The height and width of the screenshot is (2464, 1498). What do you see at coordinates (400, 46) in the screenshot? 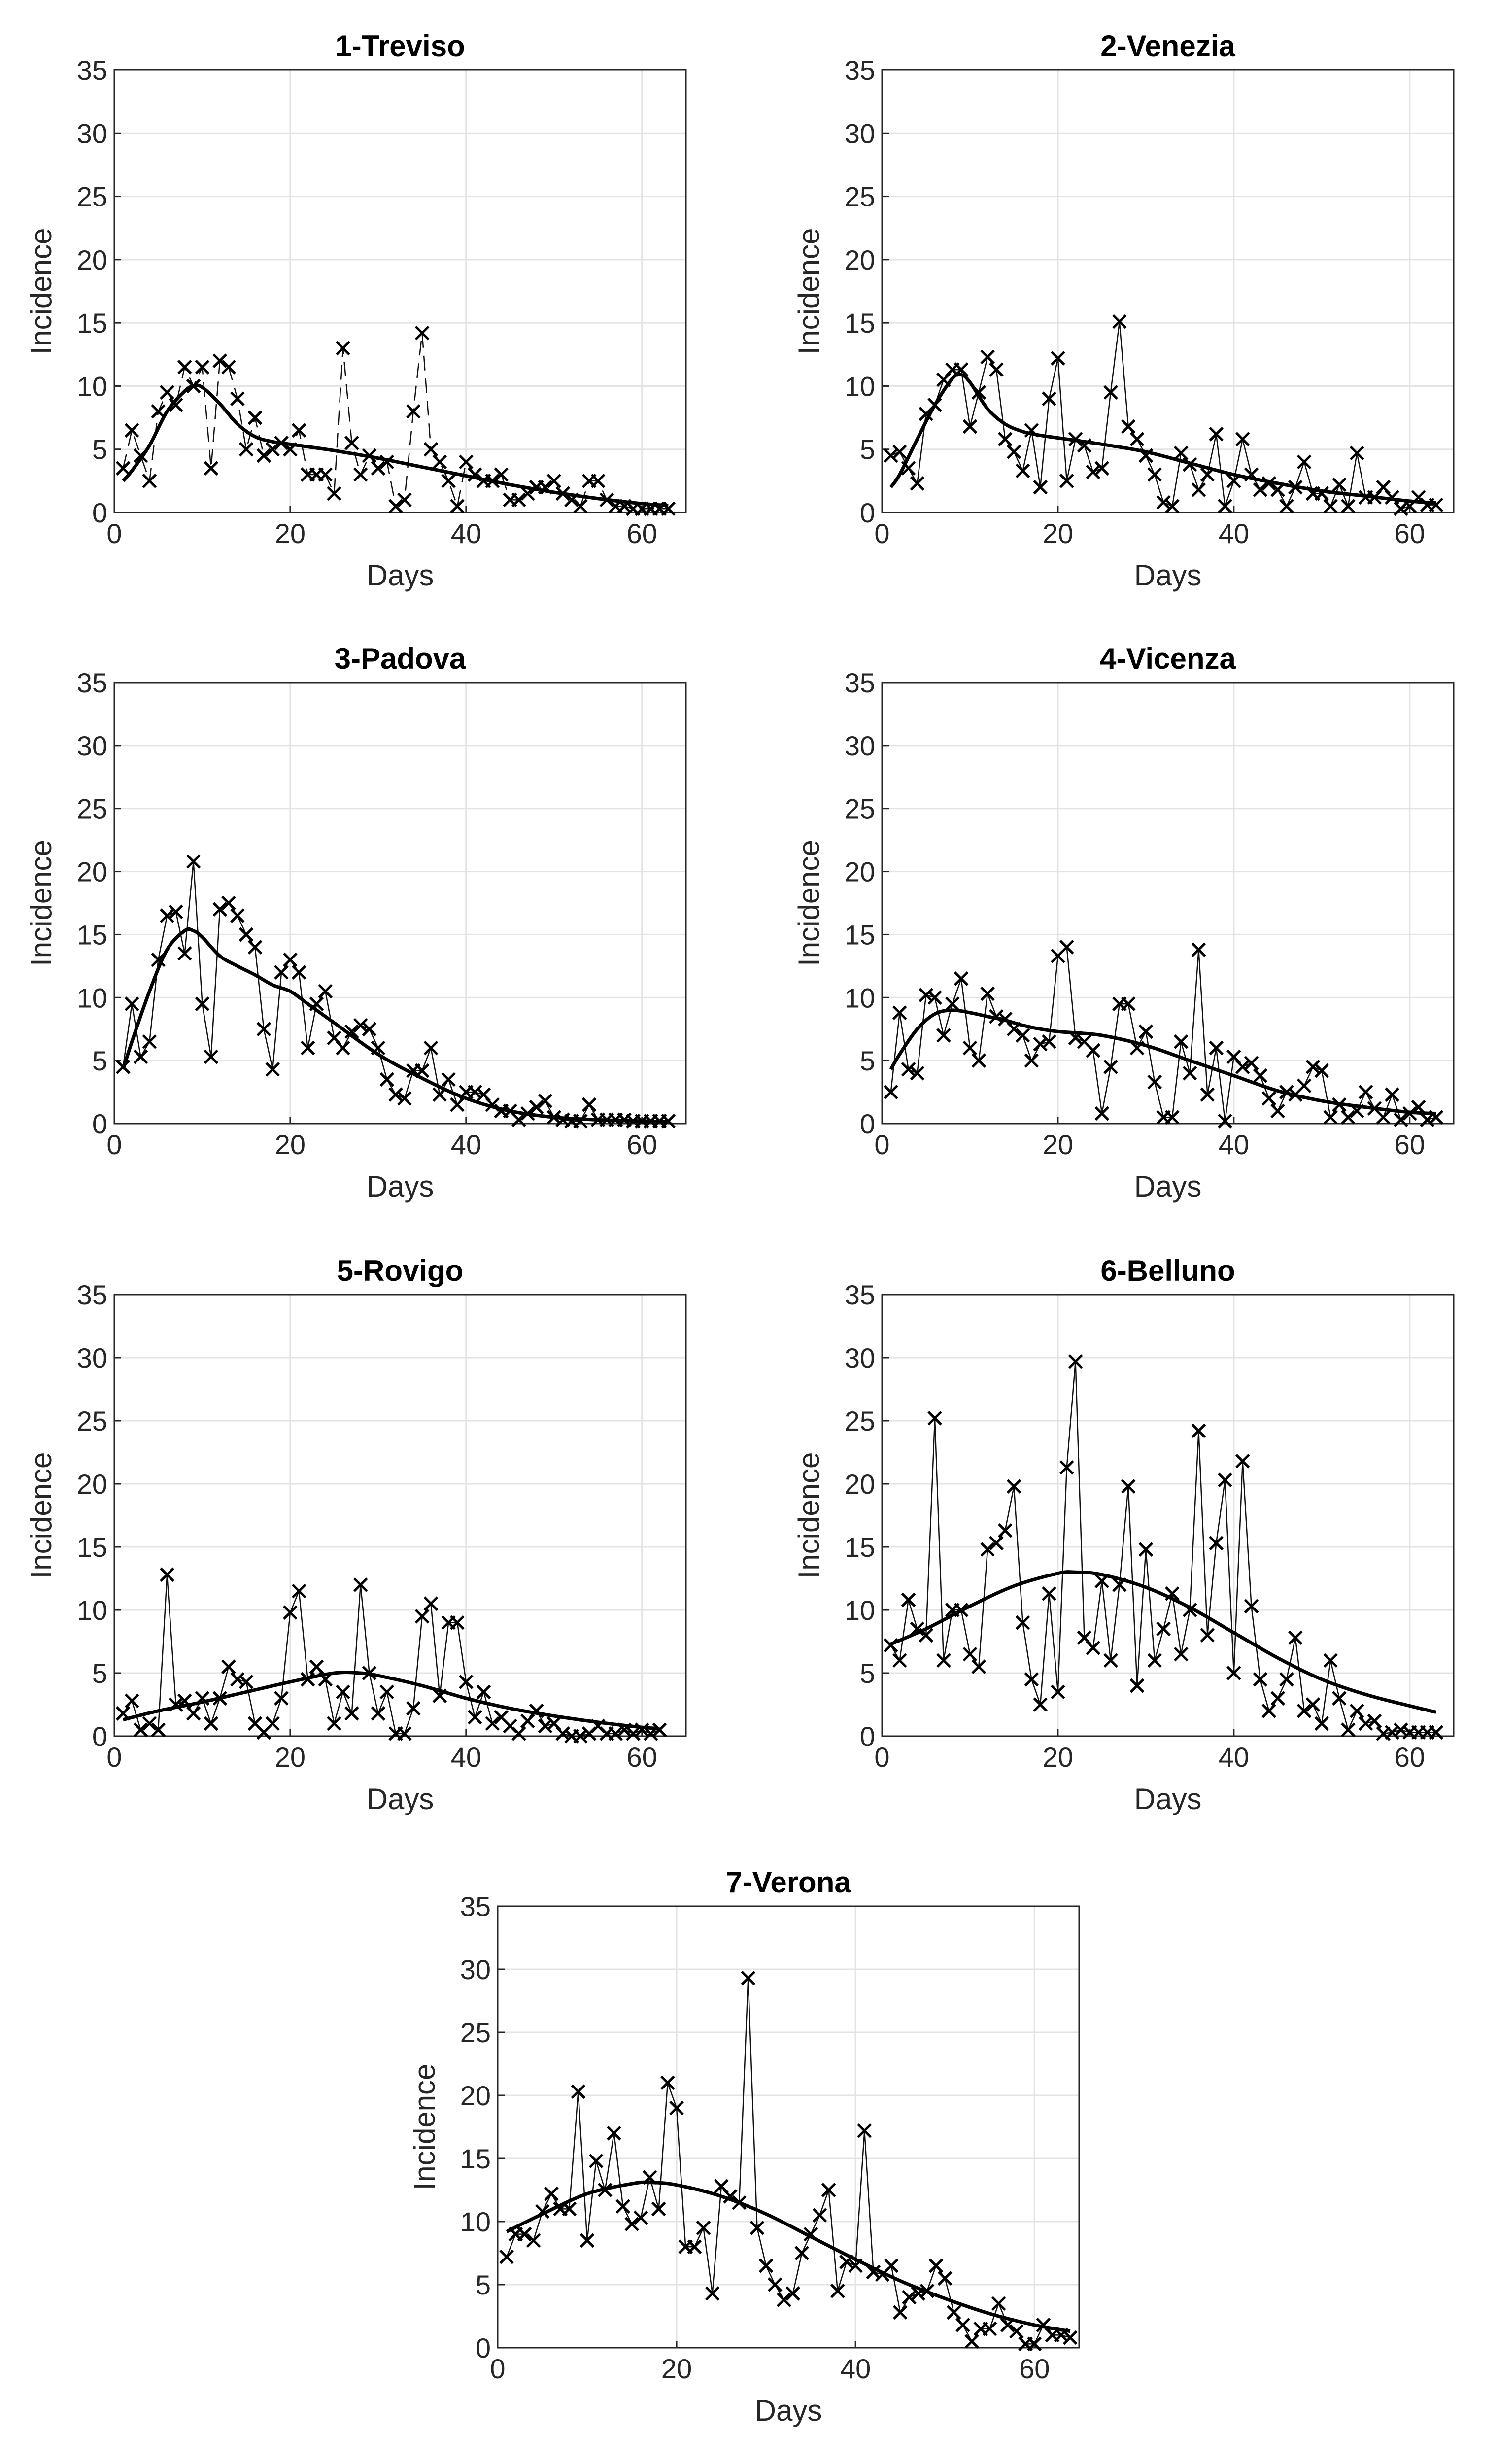
I see `chart-title: 1-Treviso` at bounding box center [400, 46].